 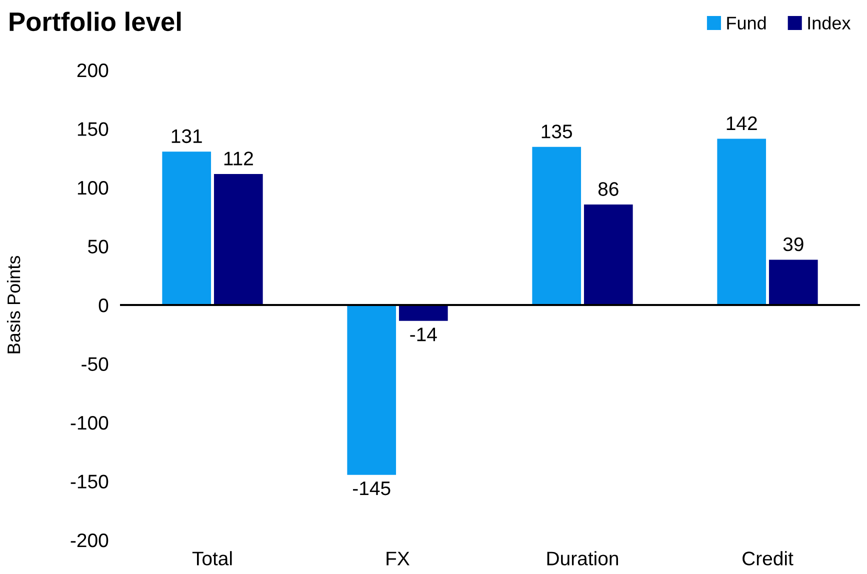 What do you see at coordinates (793, 244) in the screenshot?
I see `data-label: 39` at bounding box center [793, 244].